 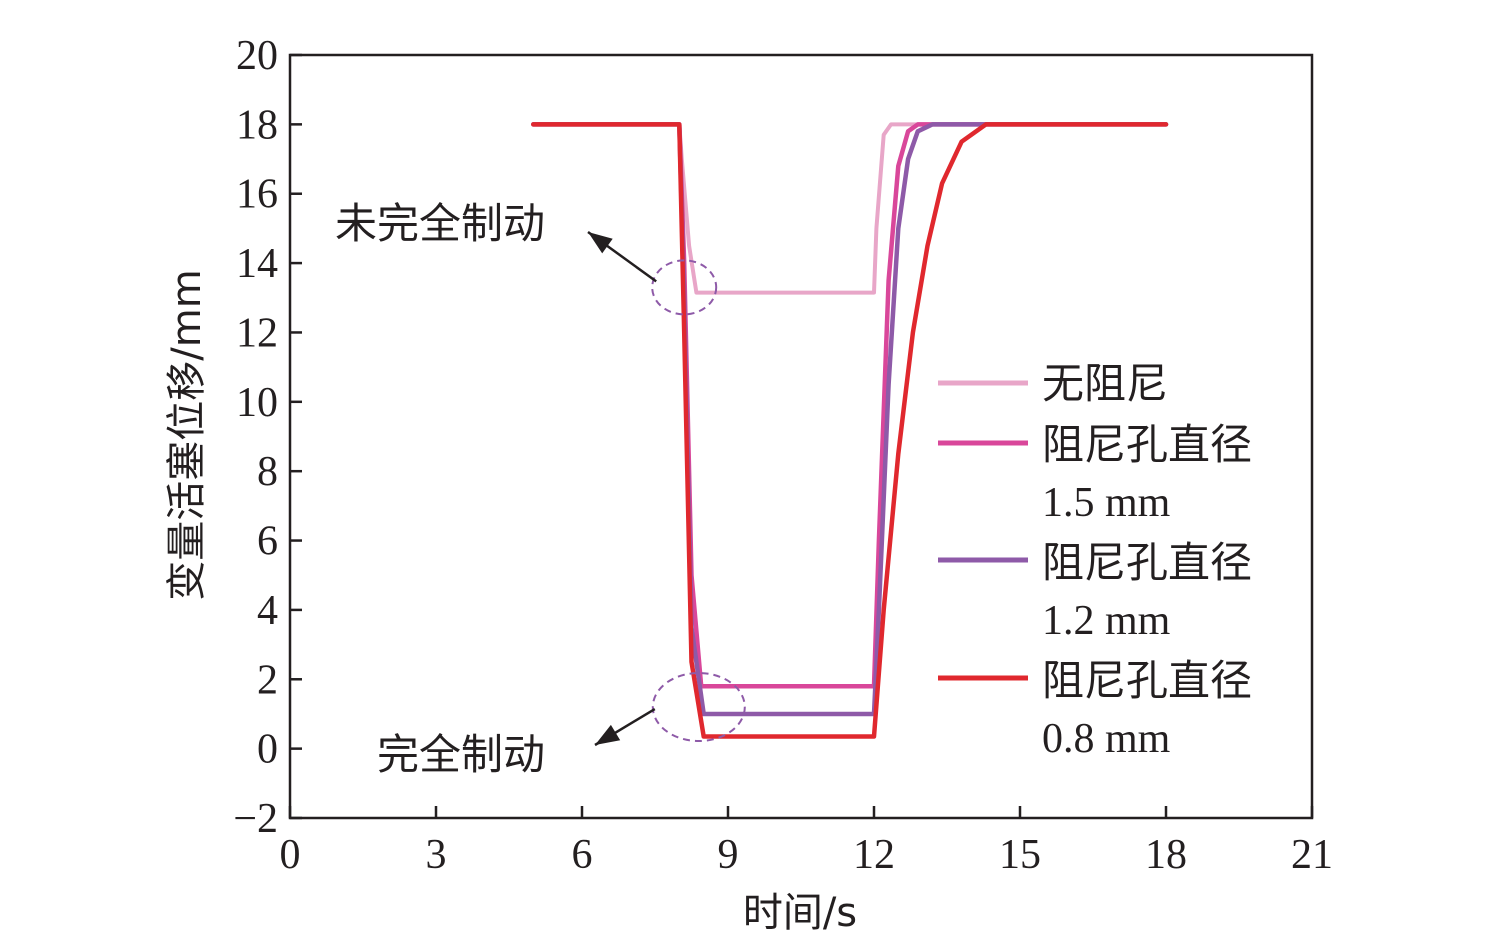 What do you see at coordinates (1106, 503) in the screenshot?
I see `legend-label-1-sub: 1.5 mm` at bounding box center [1106, 503].